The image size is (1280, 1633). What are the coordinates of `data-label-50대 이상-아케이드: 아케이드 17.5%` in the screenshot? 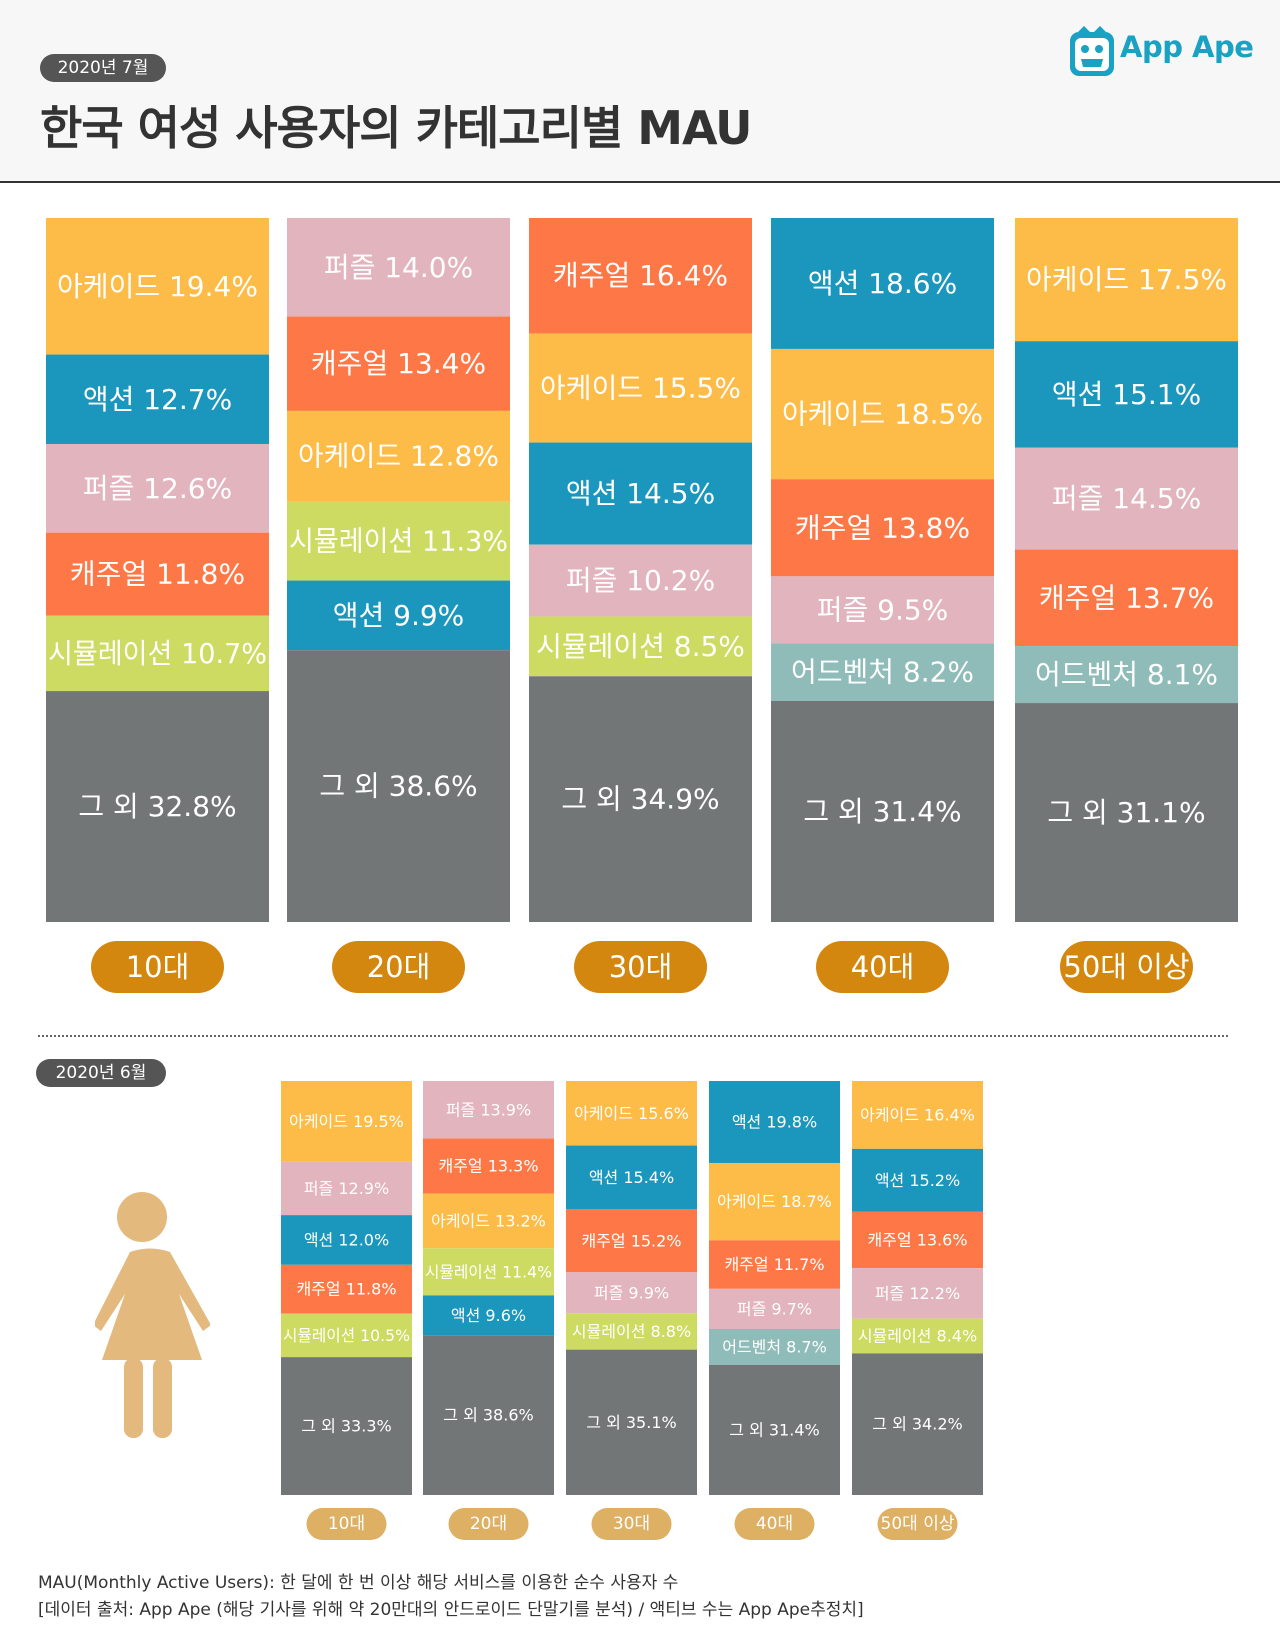 It's located at (1126, 279).